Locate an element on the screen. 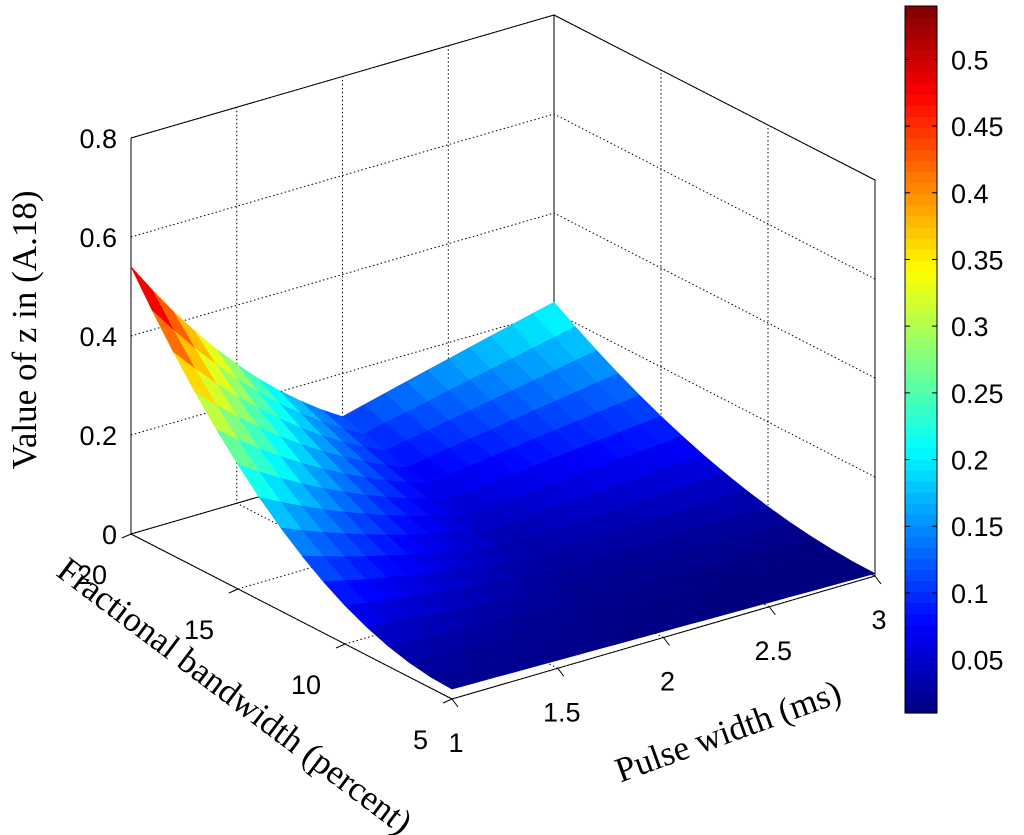  colorbar-frame is located at coordinates (921, 359).